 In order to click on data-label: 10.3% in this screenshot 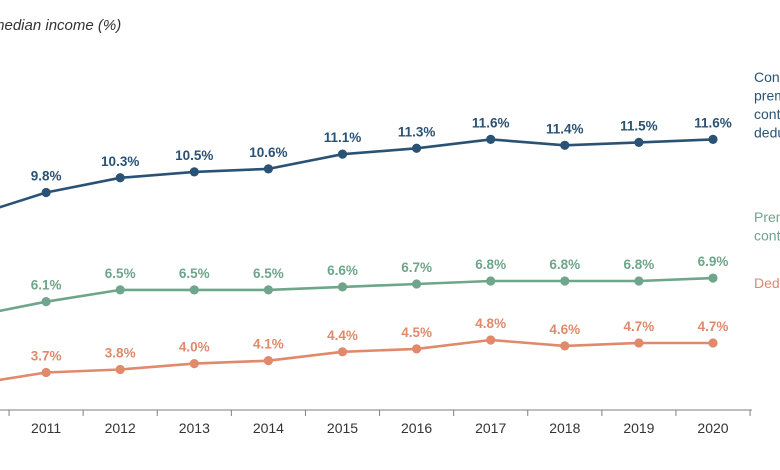, I will do `click(120, 161)`.